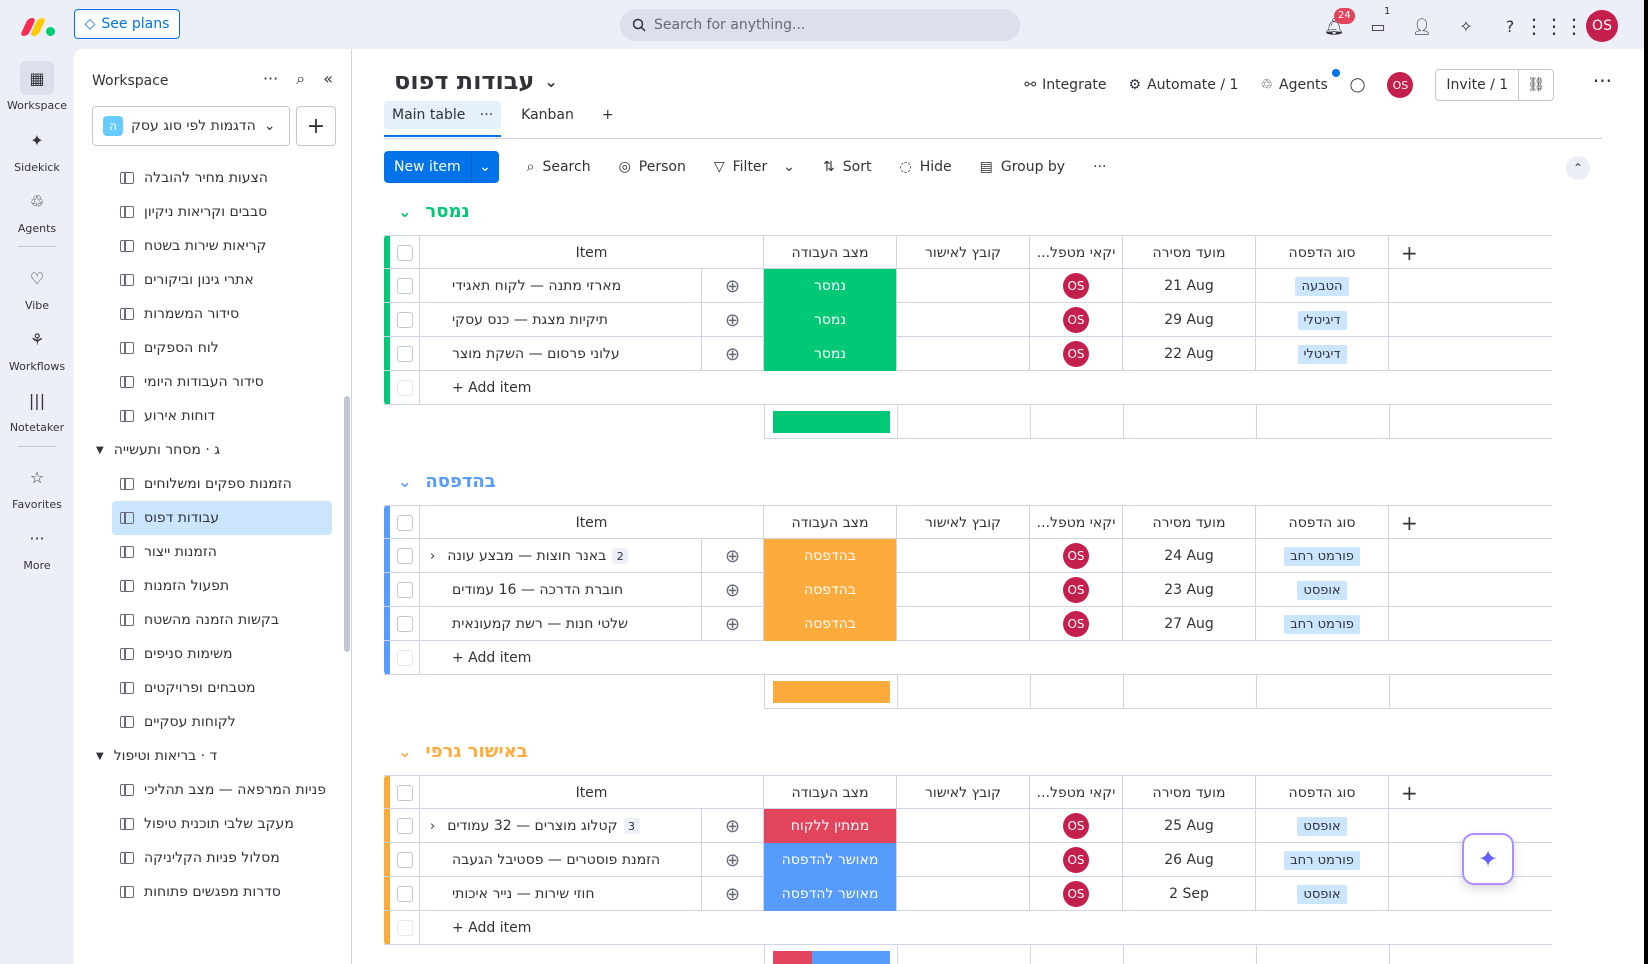  I want to click on sidebar-board-item: סדרות מפגשים פתוחות, so click(222, 892).